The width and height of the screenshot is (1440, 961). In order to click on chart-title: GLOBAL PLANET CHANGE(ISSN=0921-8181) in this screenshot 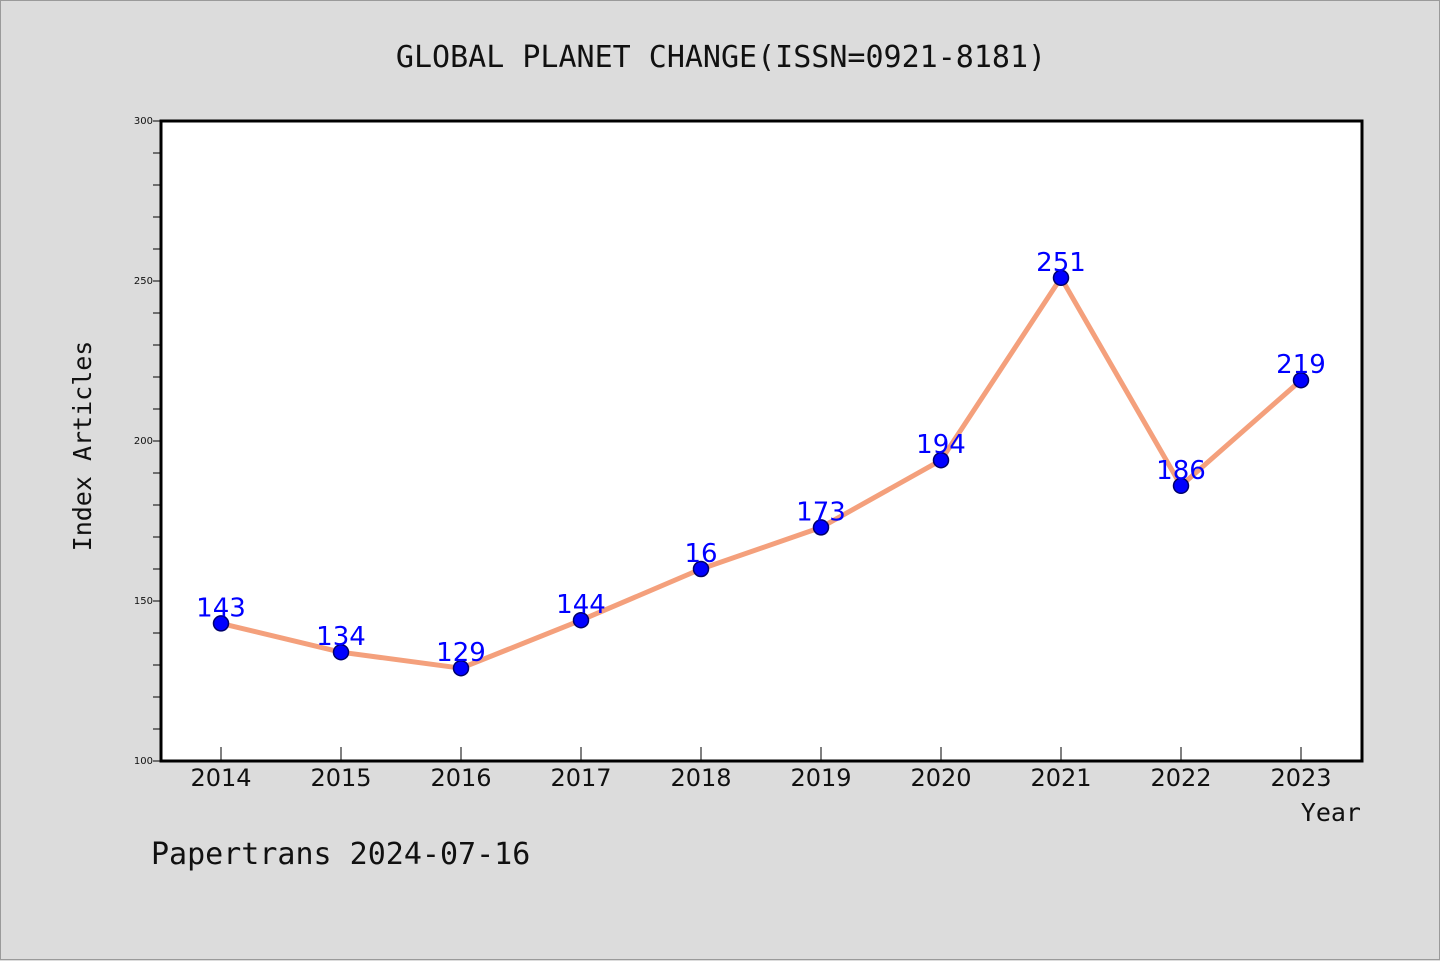, I will do `click(721, 57)`.